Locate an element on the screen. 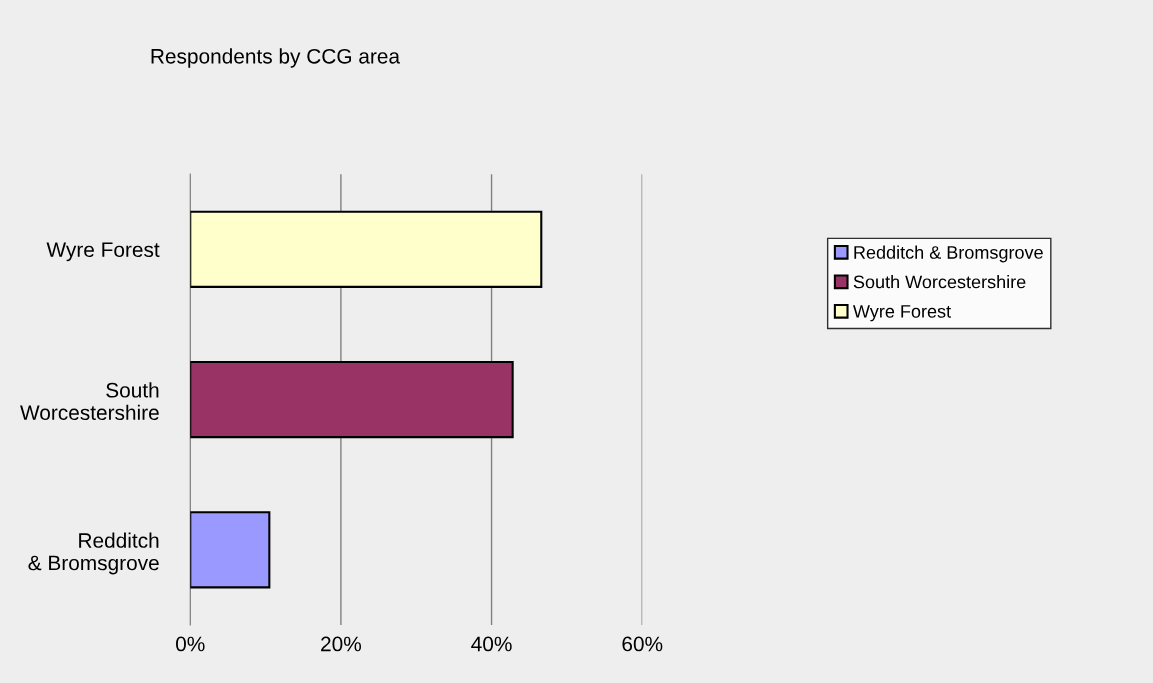 The image size is (1153, 683). chart-title: Respondents by CCG area is located at coordinates (276, 58).